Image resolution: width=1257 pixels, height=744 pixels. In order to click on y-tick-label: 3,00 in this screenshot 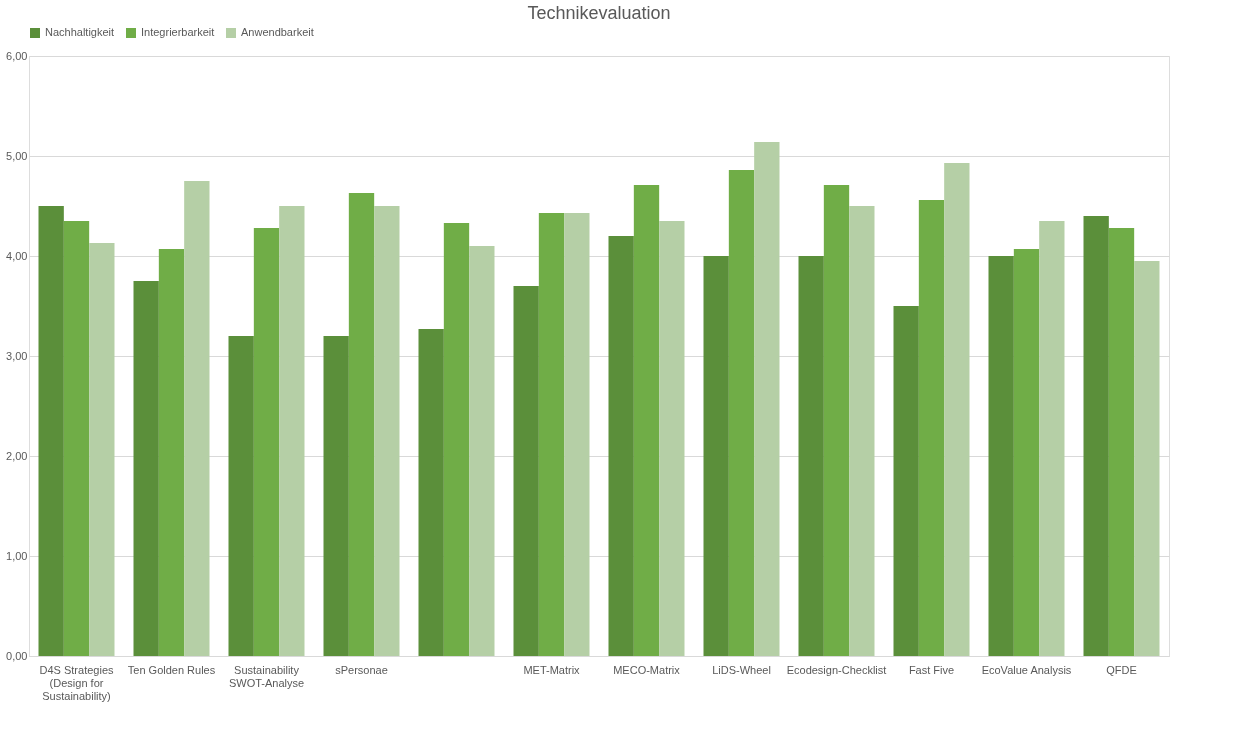, I will do `click(17, 355)`.